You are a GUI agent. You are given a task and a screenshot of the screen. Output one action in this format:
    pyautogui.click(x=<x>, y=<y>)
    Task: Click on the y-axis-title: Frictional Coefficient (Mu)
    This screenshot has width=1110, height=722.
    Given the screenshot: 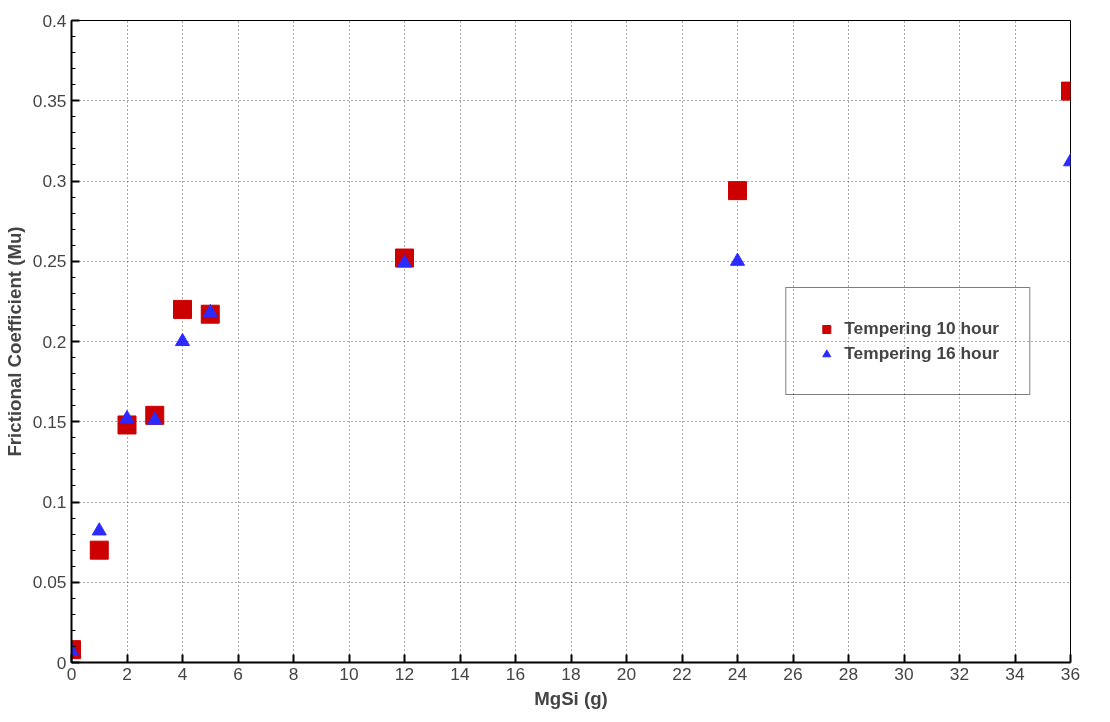 What is the action you would take?
    pyautogui.click(x=14, y=341)
    